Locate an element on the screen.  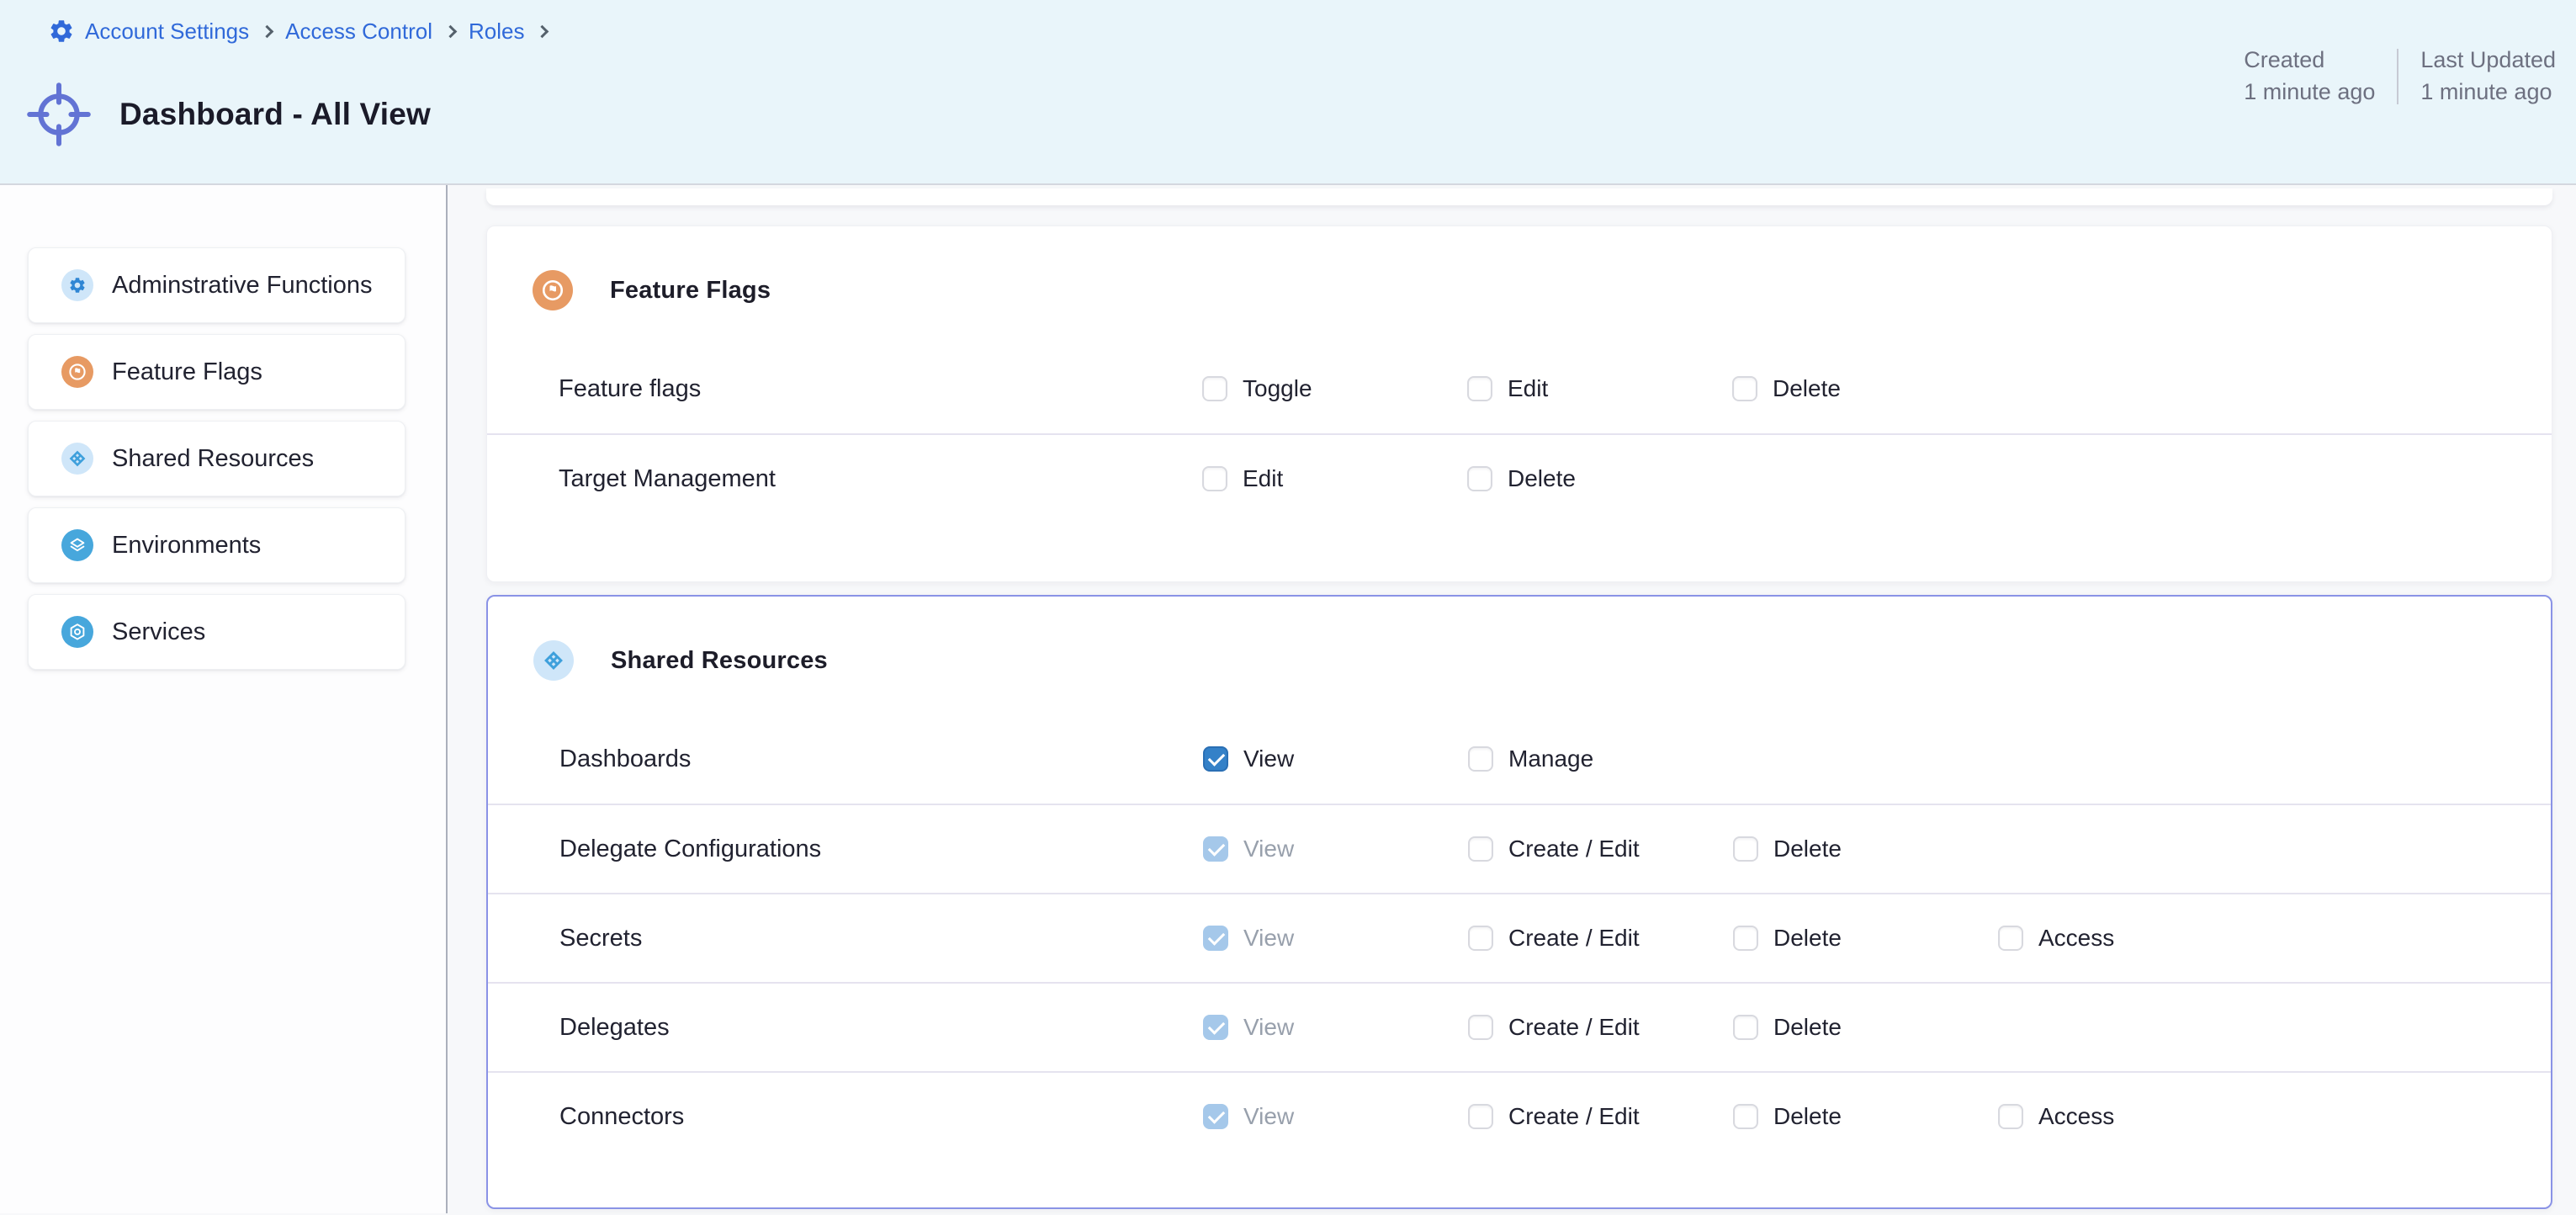
permission-row-delegates: Delegates View Create / Edit Delete is located at coordinates (1519, 1026).